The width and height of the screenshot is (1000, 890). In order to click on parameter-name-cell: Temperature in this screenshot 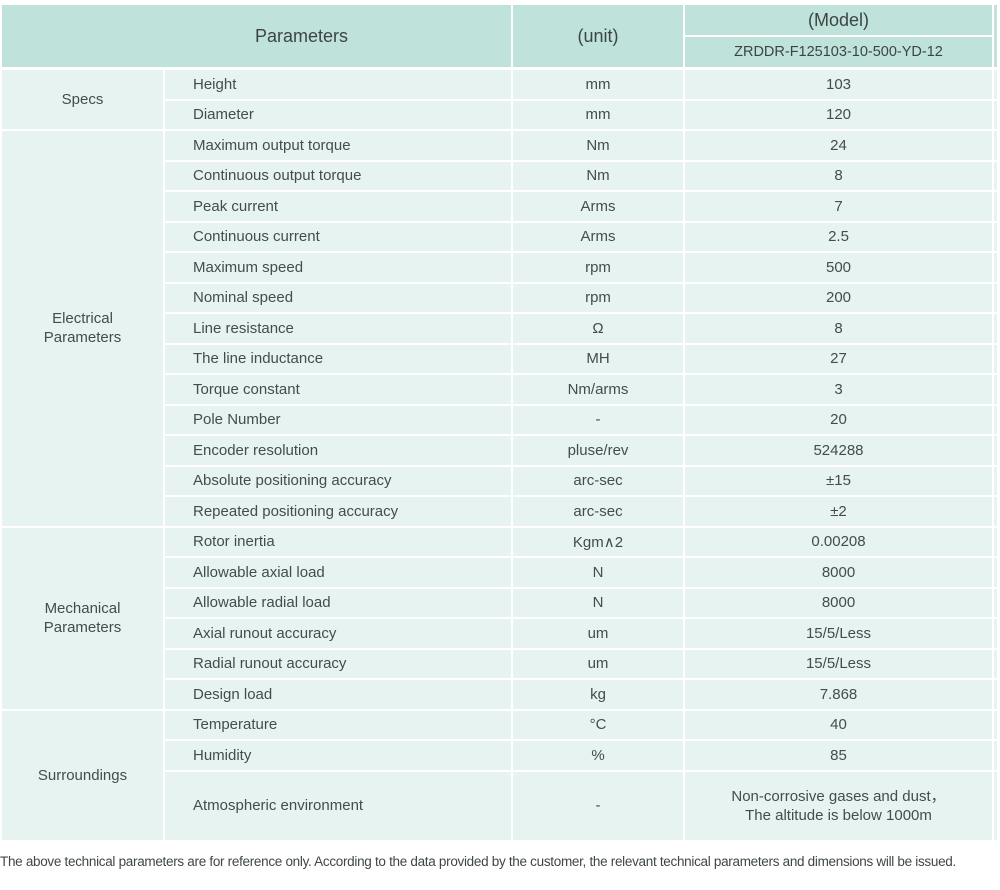, I will do `click(338, 724)`.